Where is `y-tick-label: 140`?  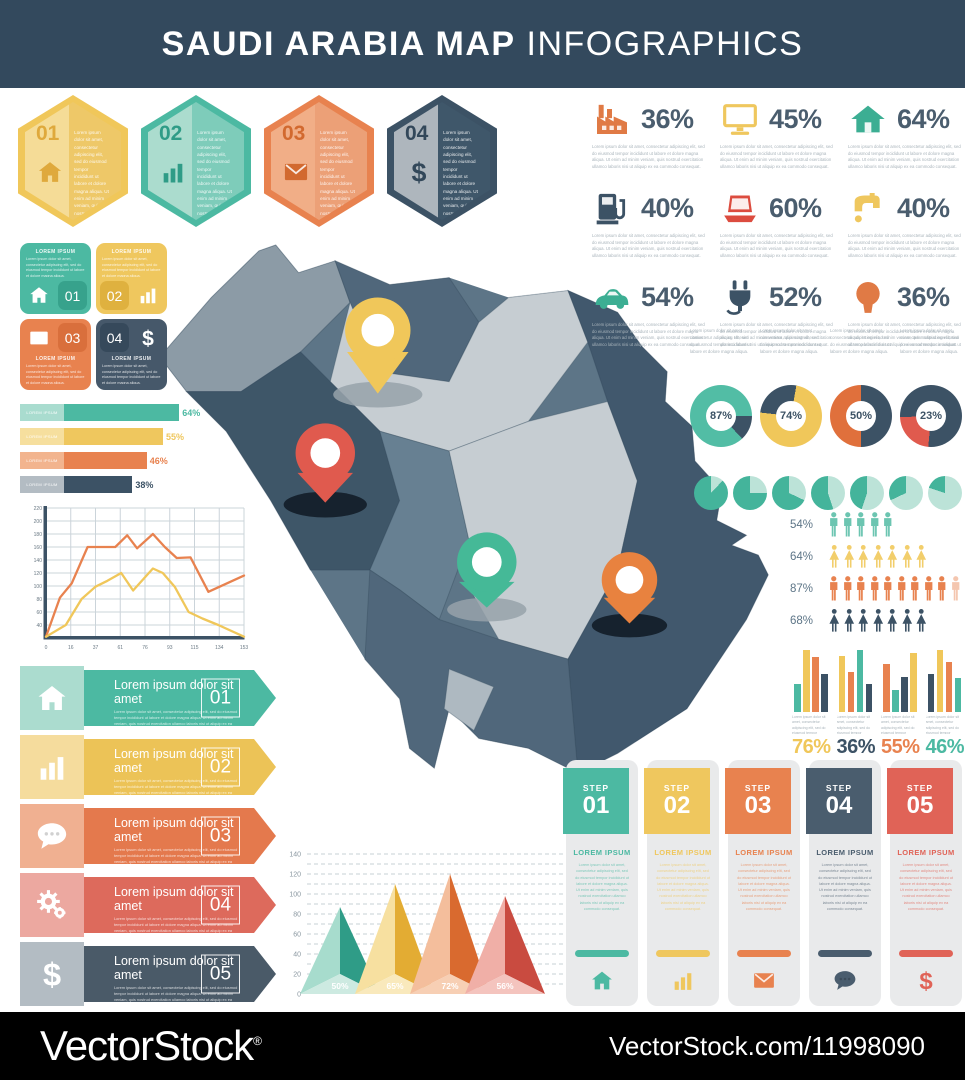 y-tick-label: 140 is located at coordinates (38, 561).